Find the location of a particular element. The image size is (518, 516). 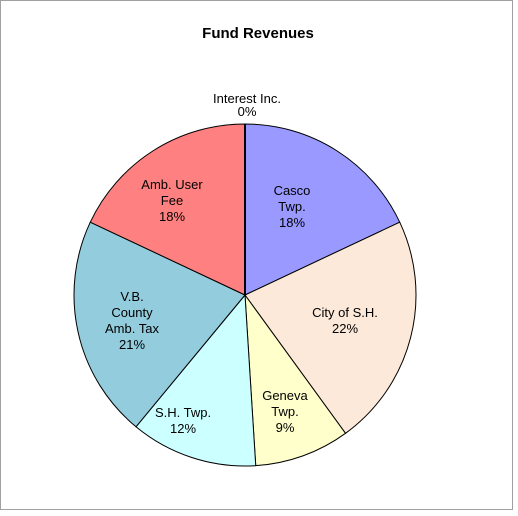

slice-label-line: Geneva is located at coordinates (285, 395).